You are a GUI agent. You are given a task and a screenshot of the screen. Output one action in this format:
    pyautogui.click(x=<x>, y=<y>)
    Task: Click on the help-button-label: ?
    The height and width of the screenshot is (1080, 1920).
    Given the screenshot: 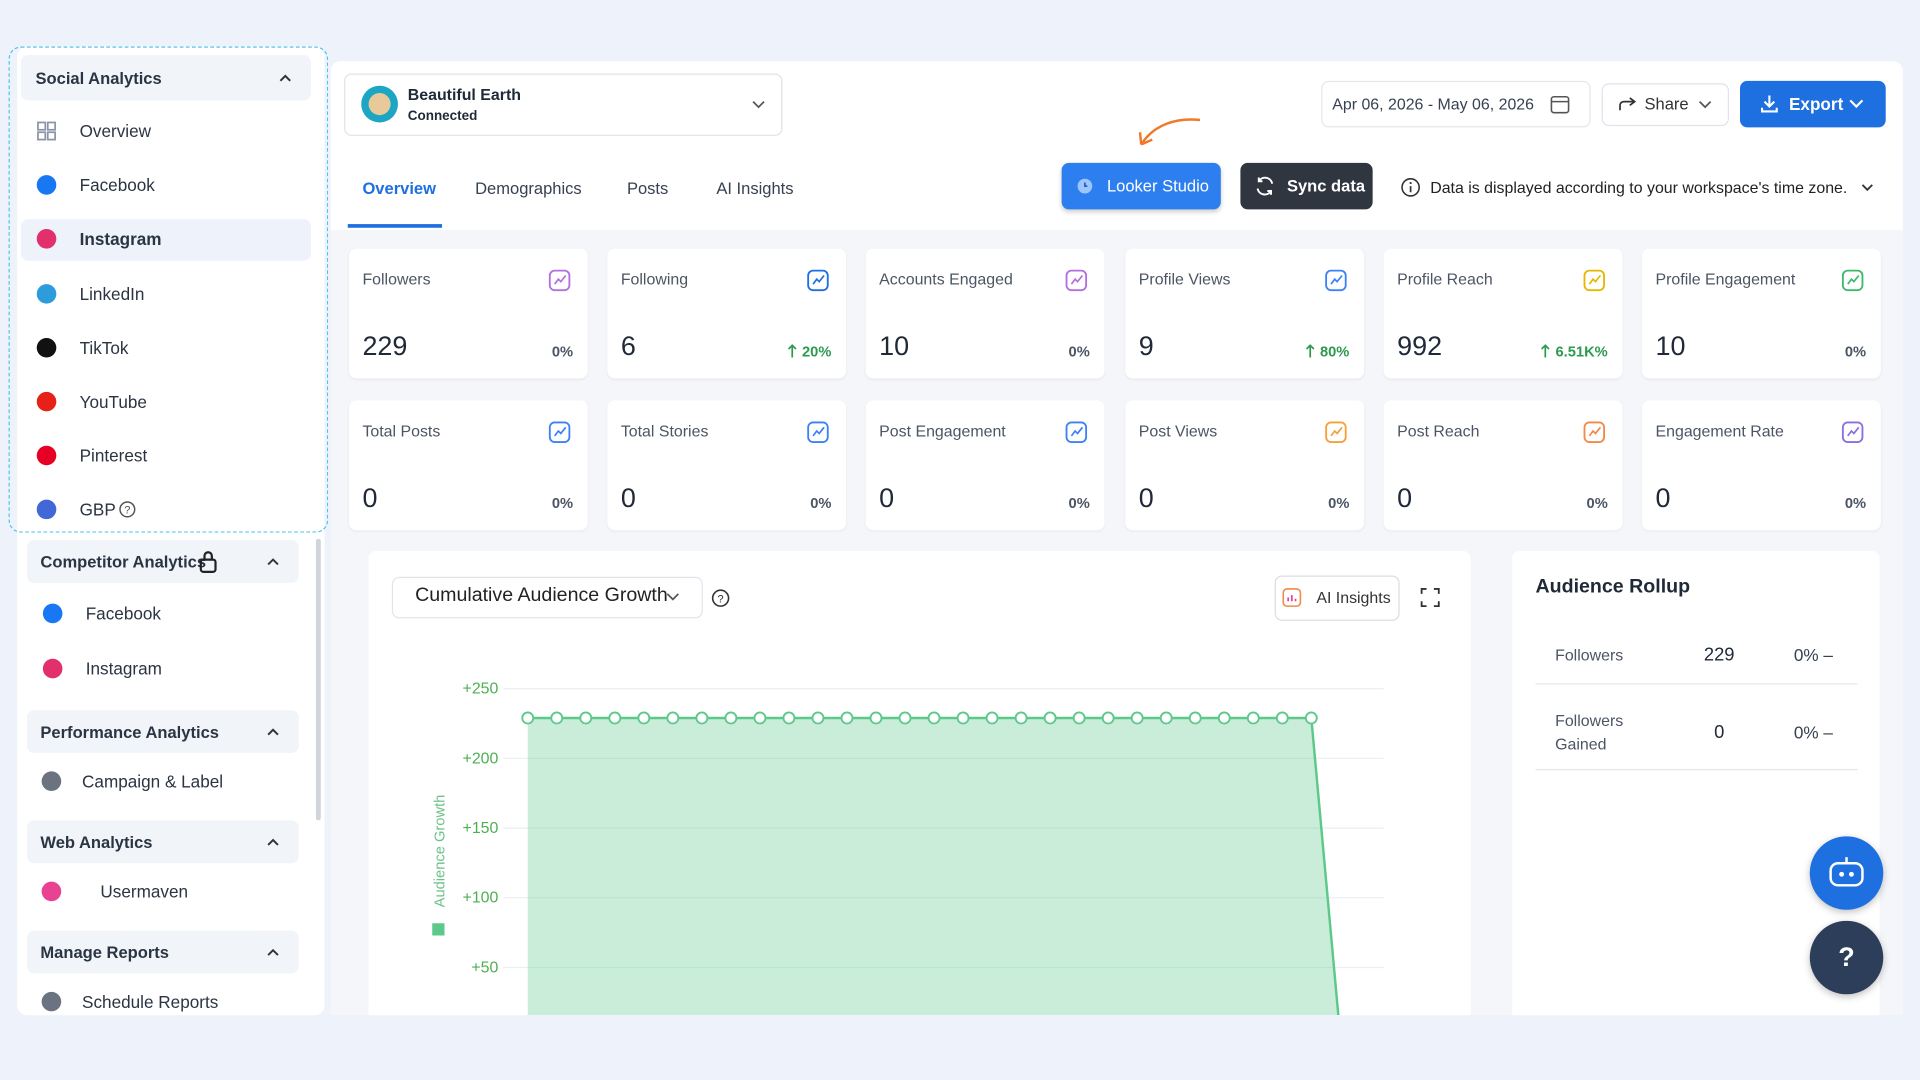 What is the action you would take?
    pyautogui.click(x=1846, y=957)
    